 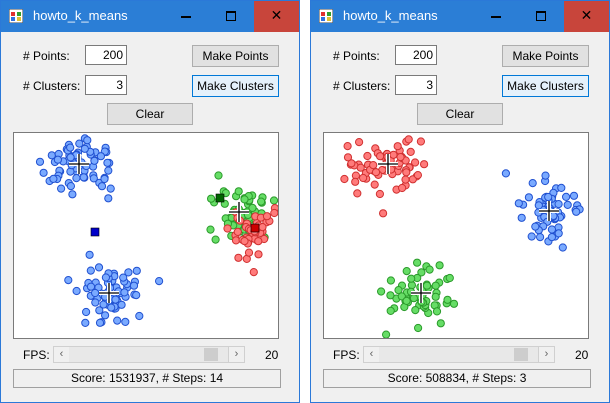 I want to click on cluster-marker-red, so click(x=255, y=228).